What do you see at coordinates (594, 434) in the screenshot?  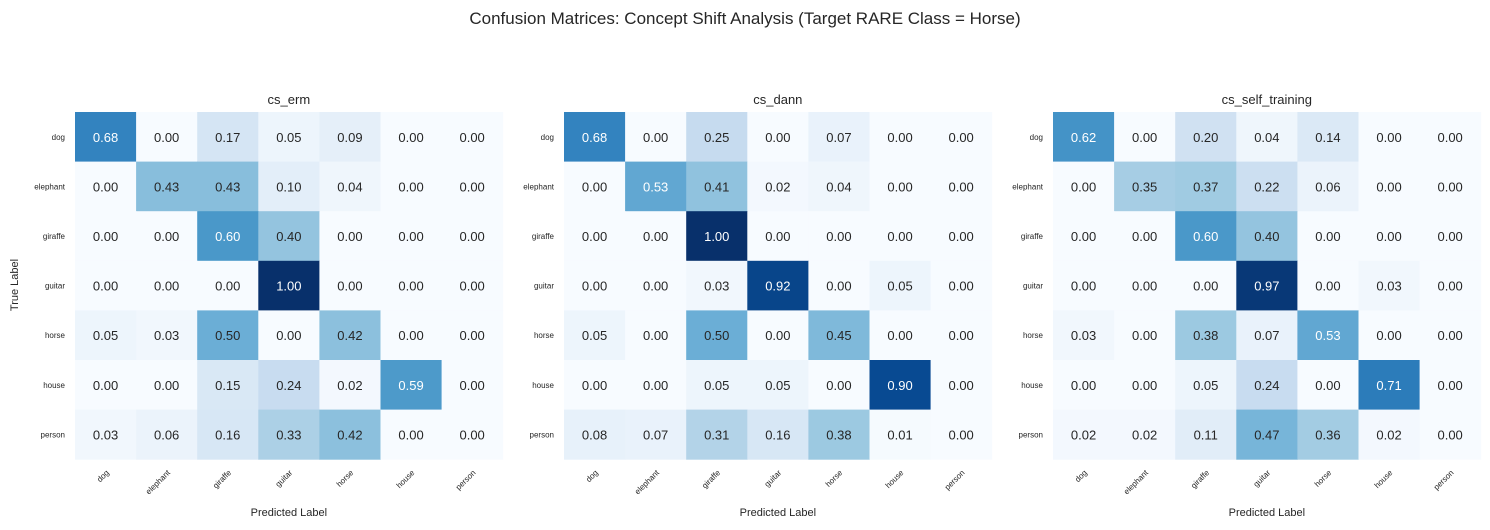 I see `cell-value-label: 0.08` at bounding box center [594, 434].